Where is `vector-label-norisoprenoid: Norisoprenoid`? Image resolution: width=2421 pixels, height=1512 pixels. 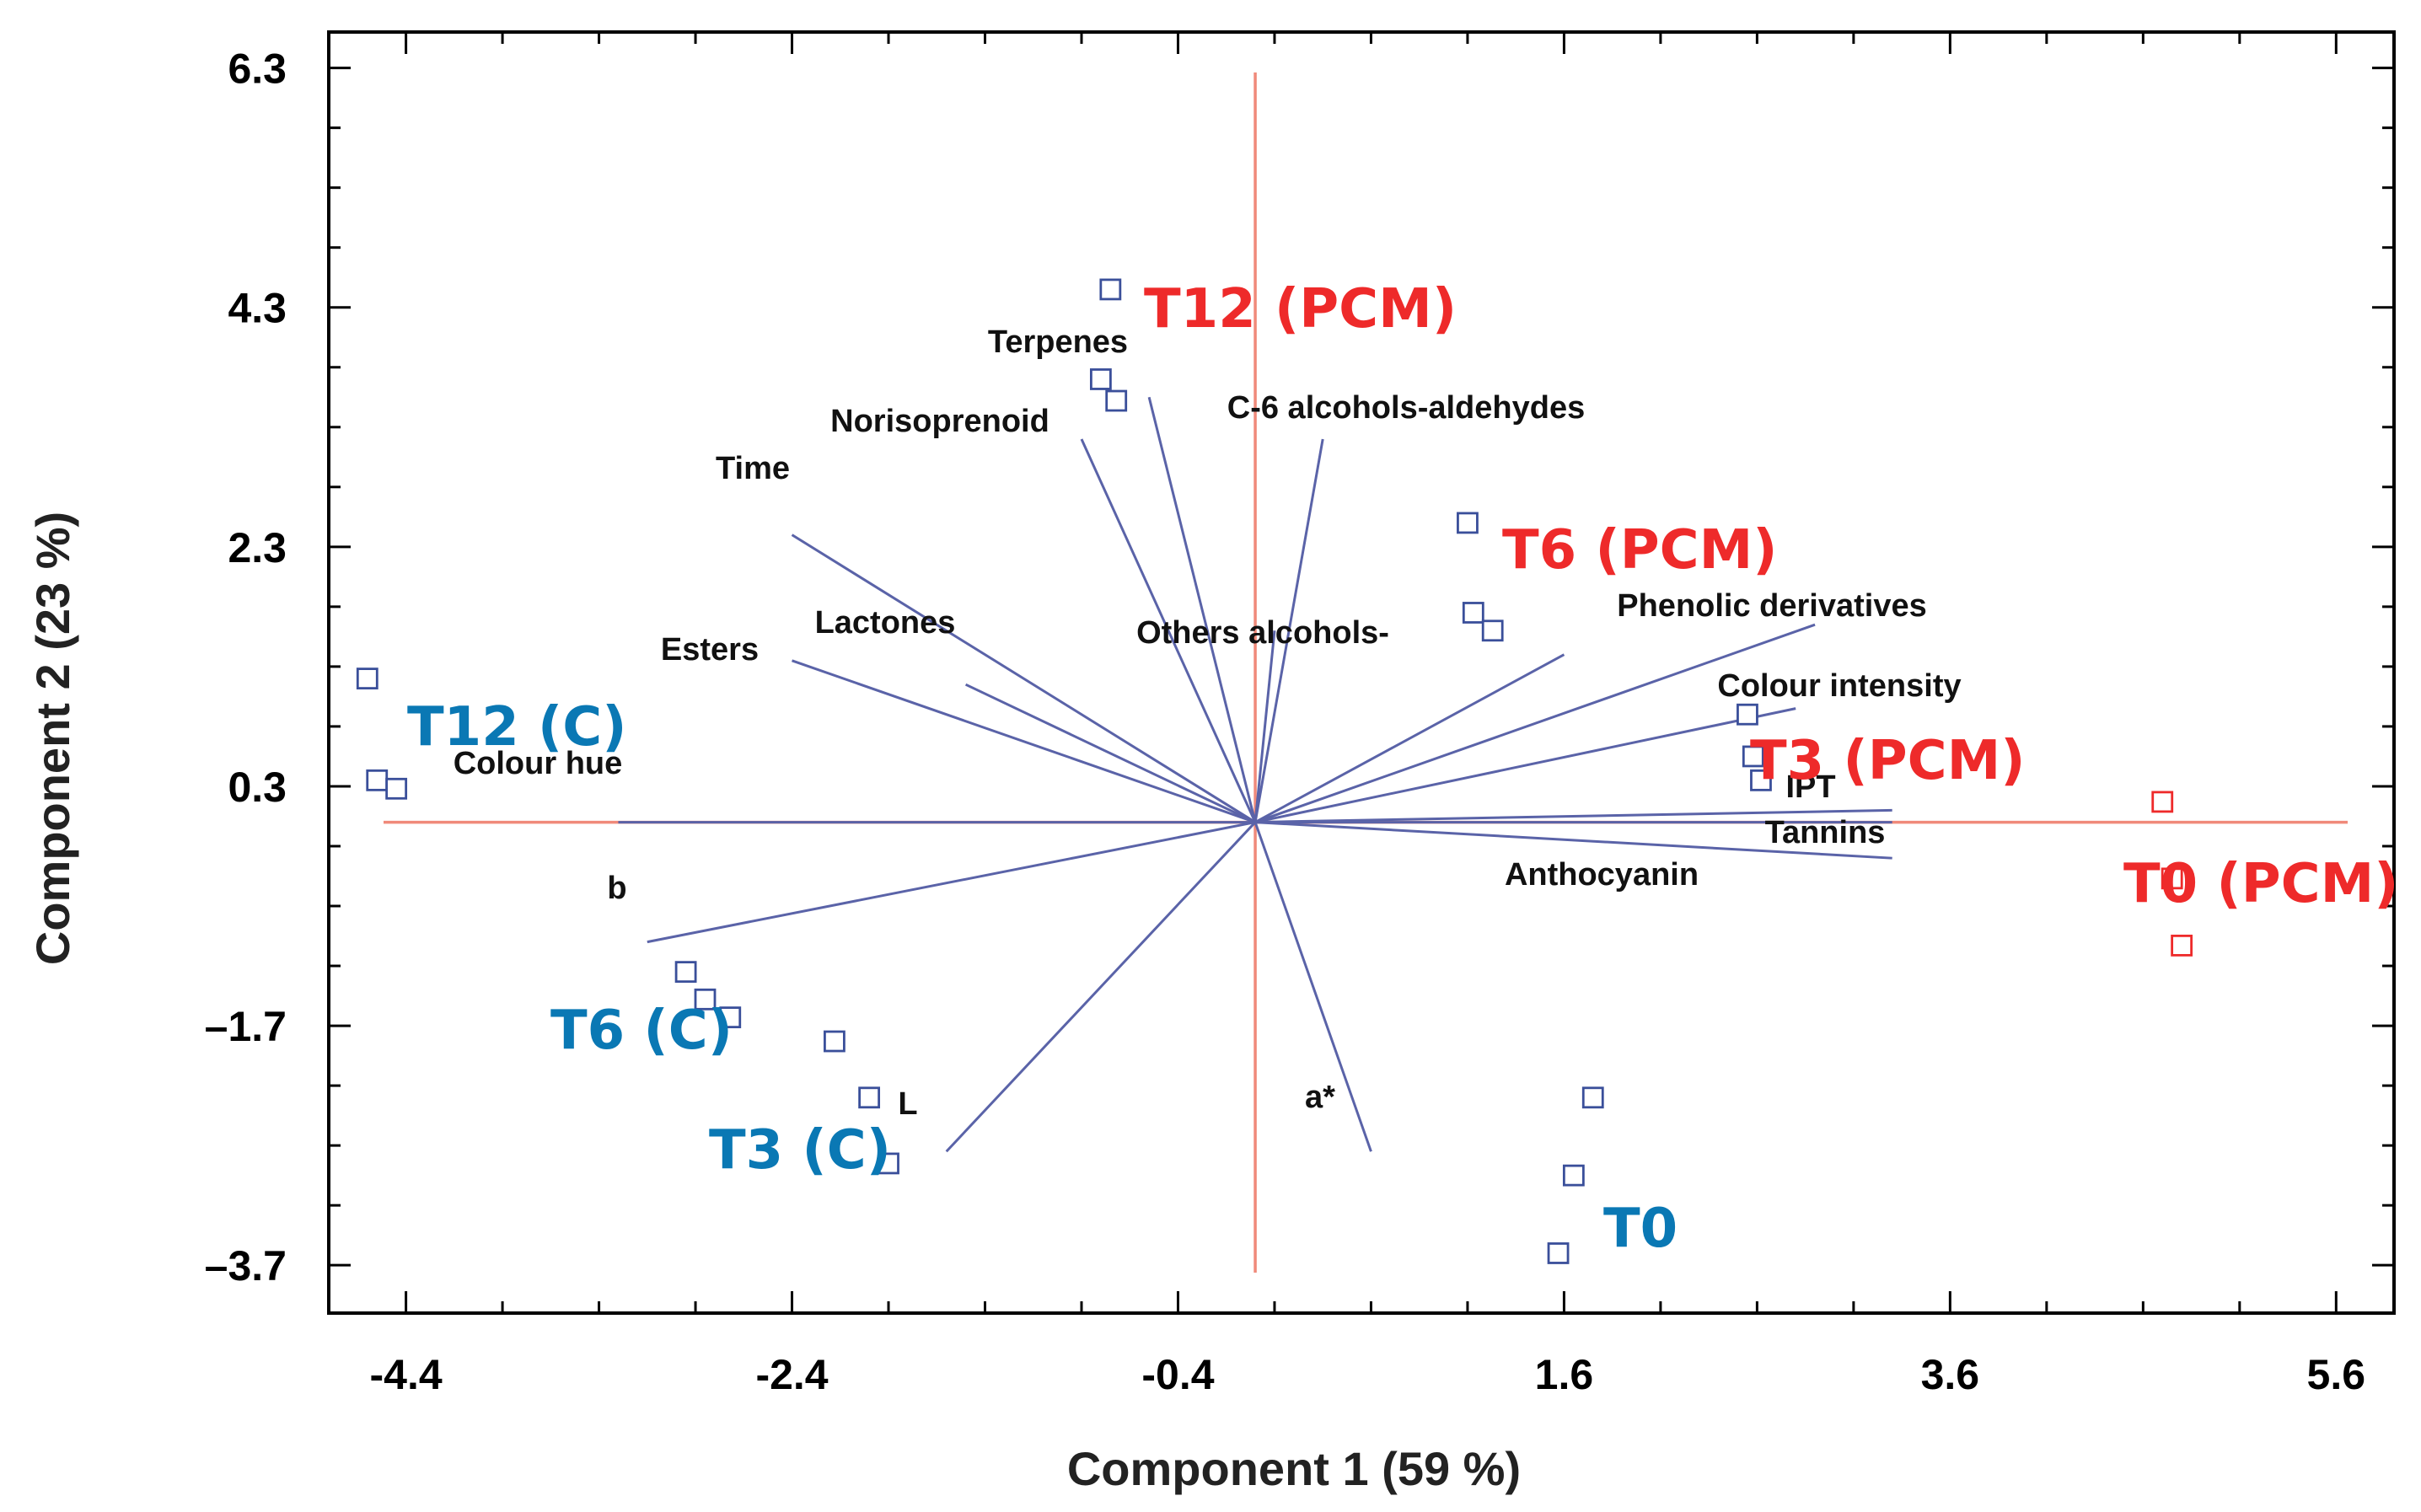
vector-label-norisoprenoid: Norisoprenoid is located at coordinates (940, 421).